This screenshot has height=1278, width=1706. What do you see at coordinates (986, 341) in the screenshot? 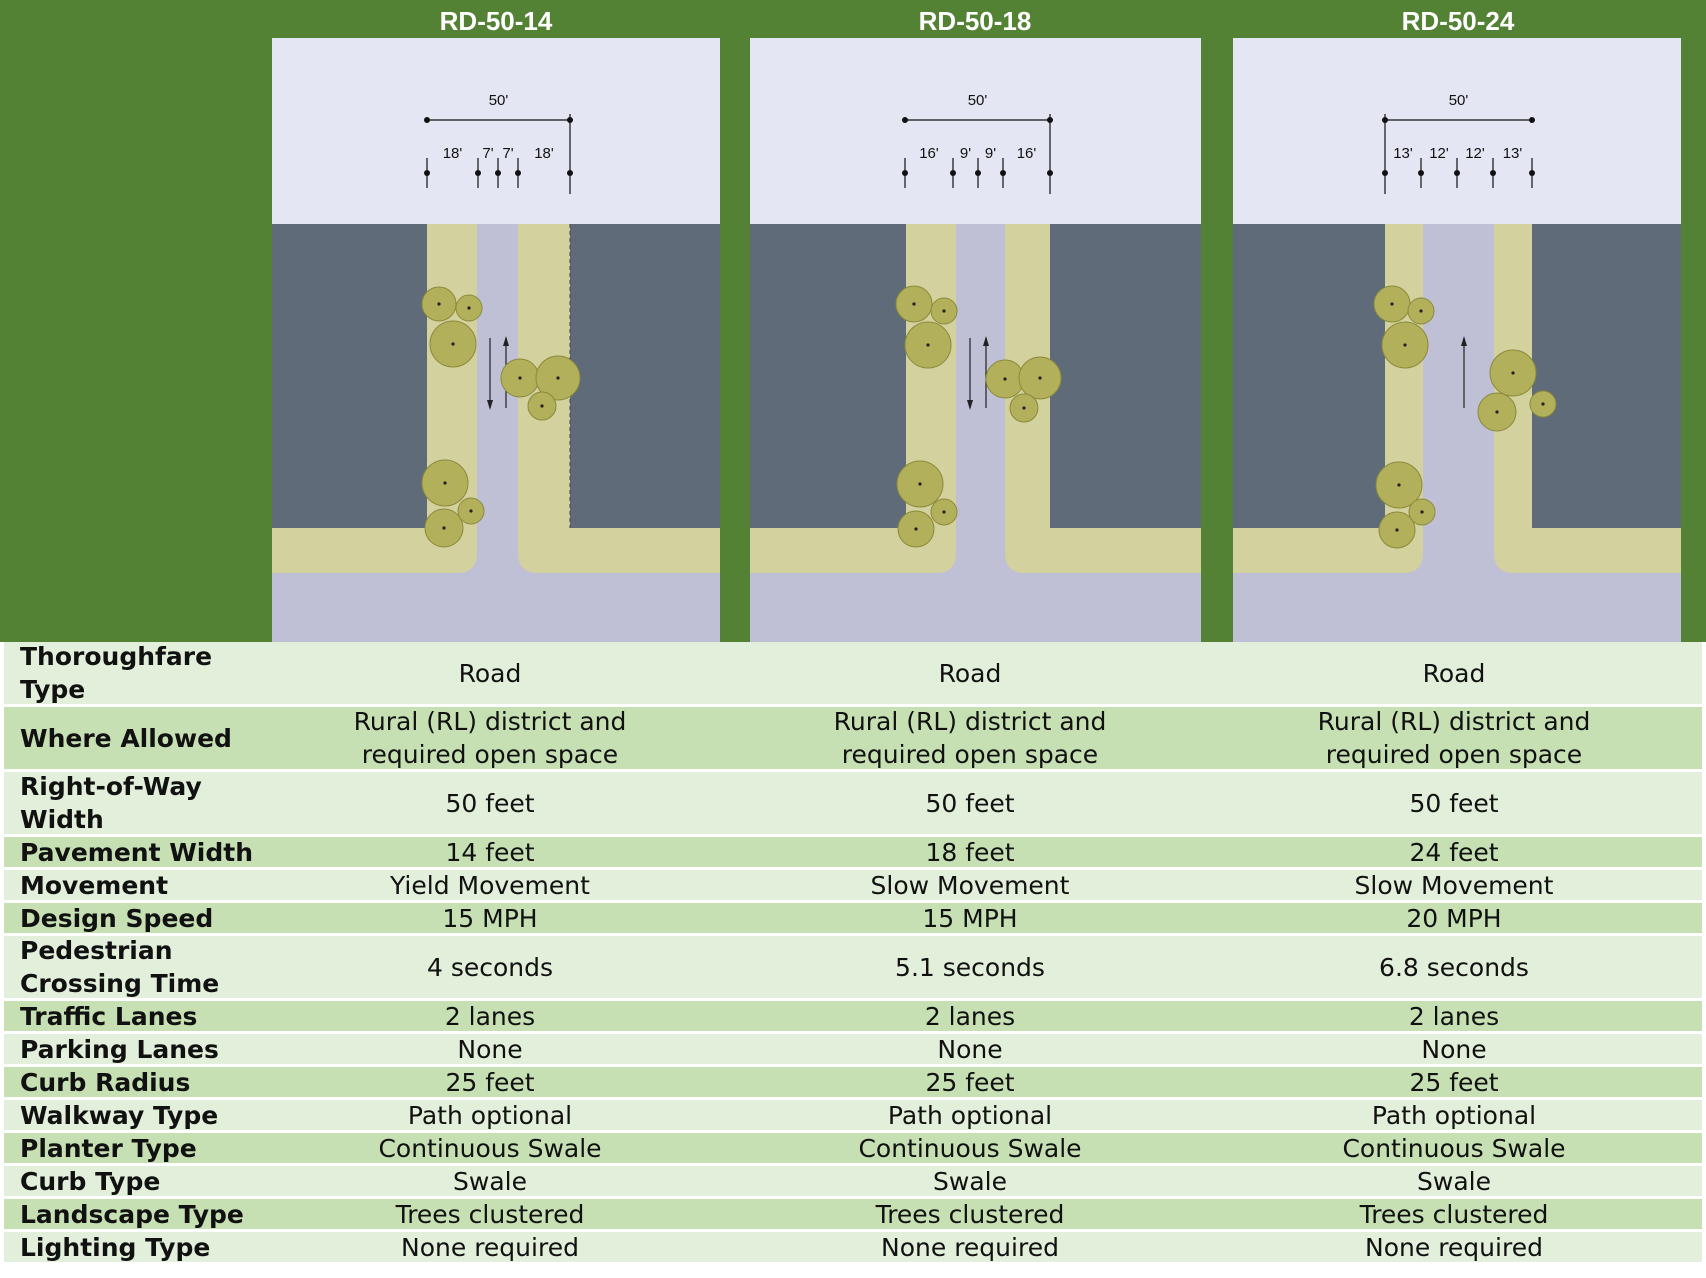
I see `arrow-head-icon` at bounding box center [986, 341].